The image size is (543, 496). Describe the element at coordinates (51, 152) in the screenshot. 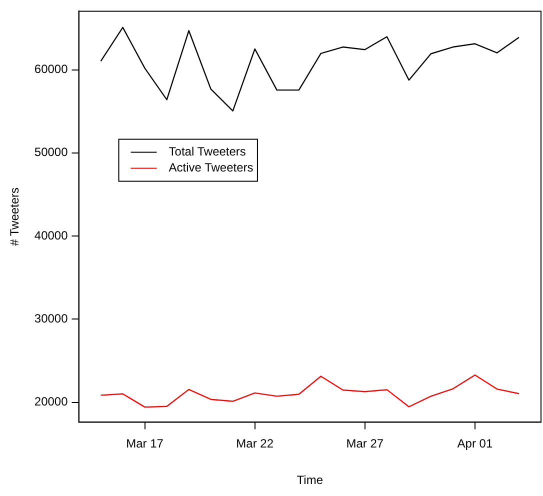

I see `y-tick-label: 50000` at that location.